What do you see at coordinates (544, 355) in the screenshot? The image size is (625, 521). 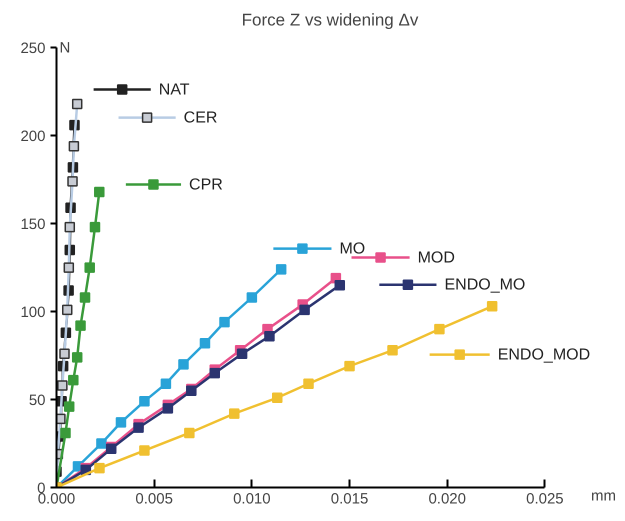 I see `legend-label: ENDO_MOD` at bounding box center [544, 355].